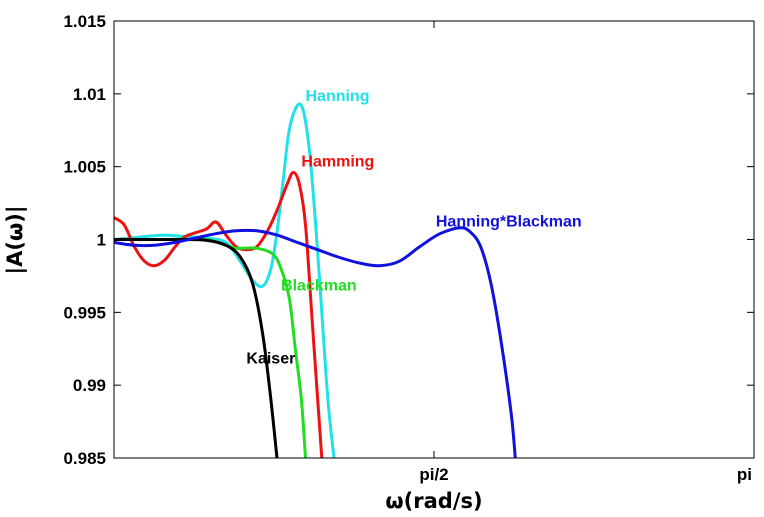 The width and height of the screenshot is (764, 517). Describe the element at coordinates (84, 312) in the screenshot. I see `y-tick-label: 0.995` at that location.